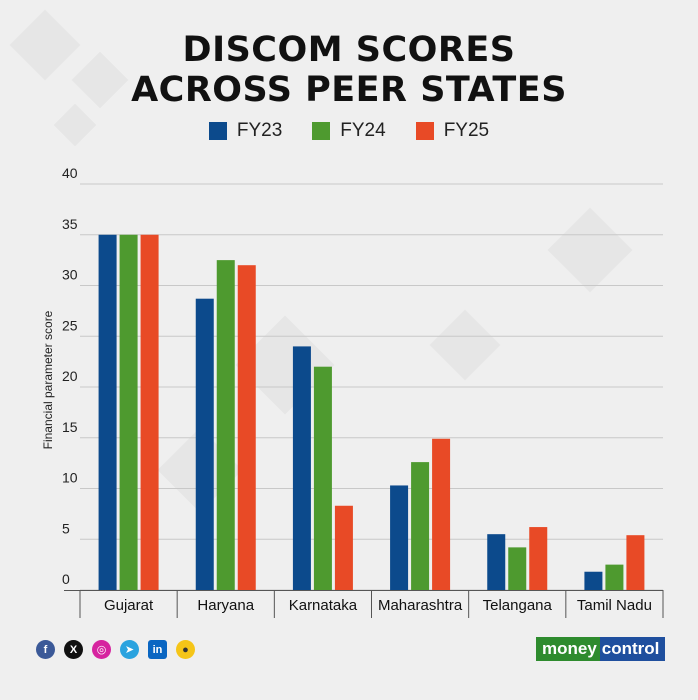 Image resolution: width=698 pixels, height=700 pixels. What do you see at coordinates (363, 130) in the screenshot?
I see `legend-label-fy24: FY24` at bounding box center [363, 130].